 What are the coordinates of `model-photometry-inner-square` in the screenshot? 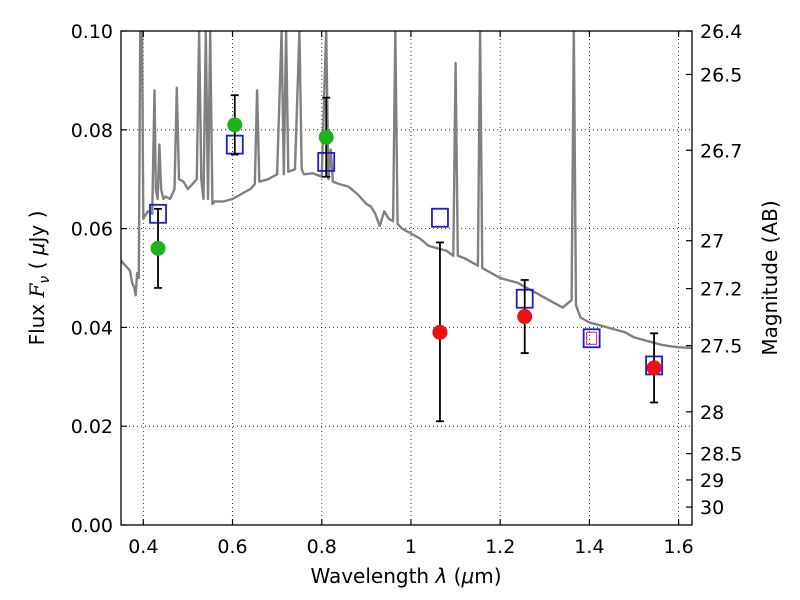 It's located at (592, 338).